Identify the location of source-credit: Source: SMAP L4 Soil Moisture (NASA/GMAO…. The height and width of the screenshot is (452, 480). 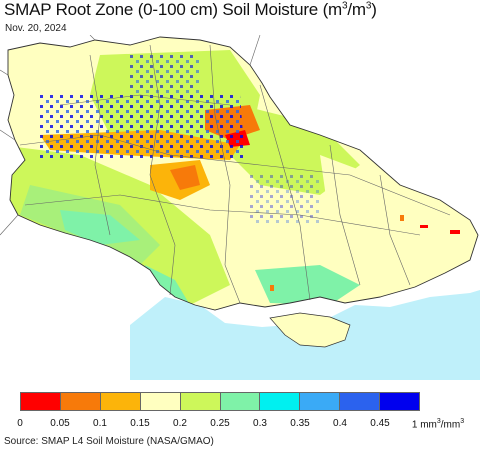
(109, 441).